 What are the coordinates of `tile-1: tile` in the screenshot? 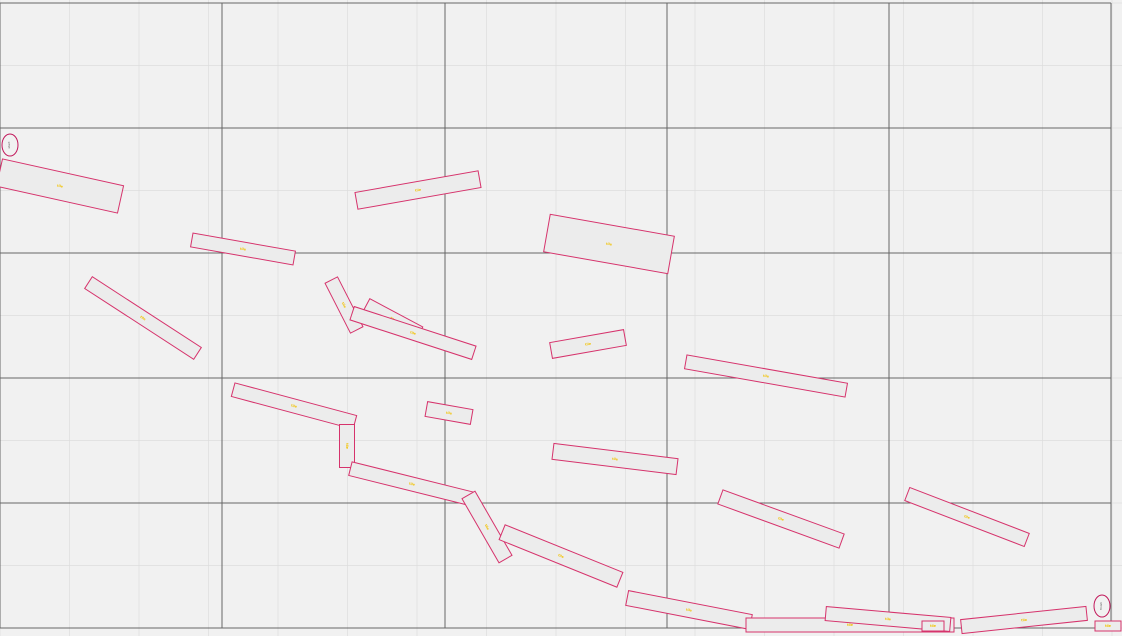 It's located at (62, 186).